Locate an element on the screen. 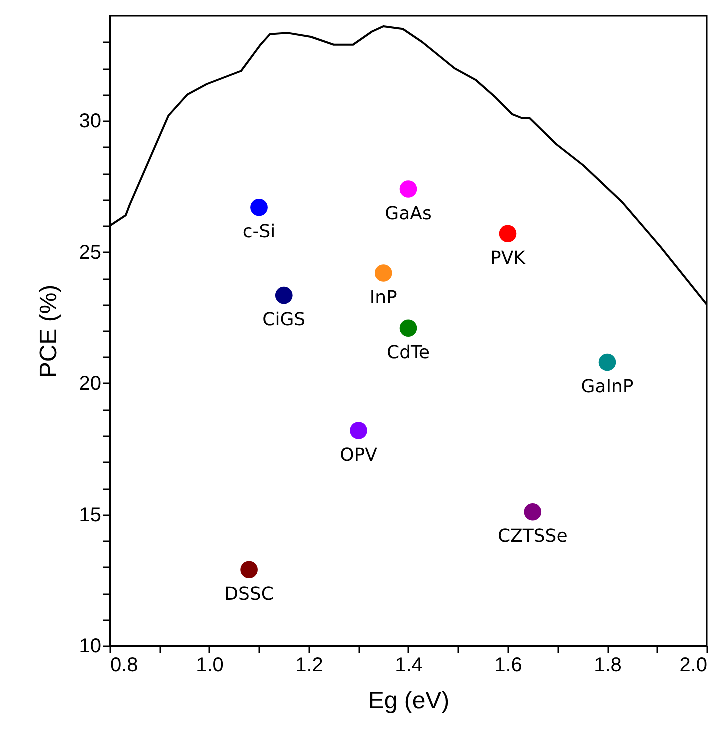  x-tick-label: 1.6 is located at coordinates (508, 665).